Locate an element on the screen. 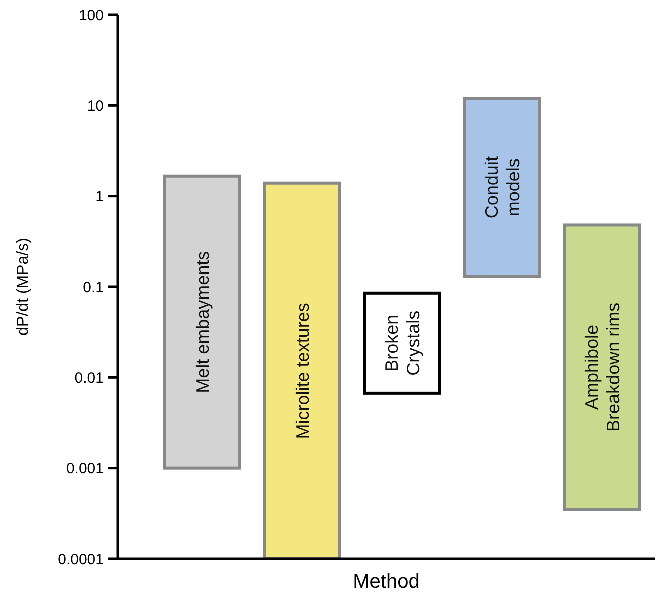 The image size is (662, 594). y-tick-label: 100 is located at coordinates (91, 15).